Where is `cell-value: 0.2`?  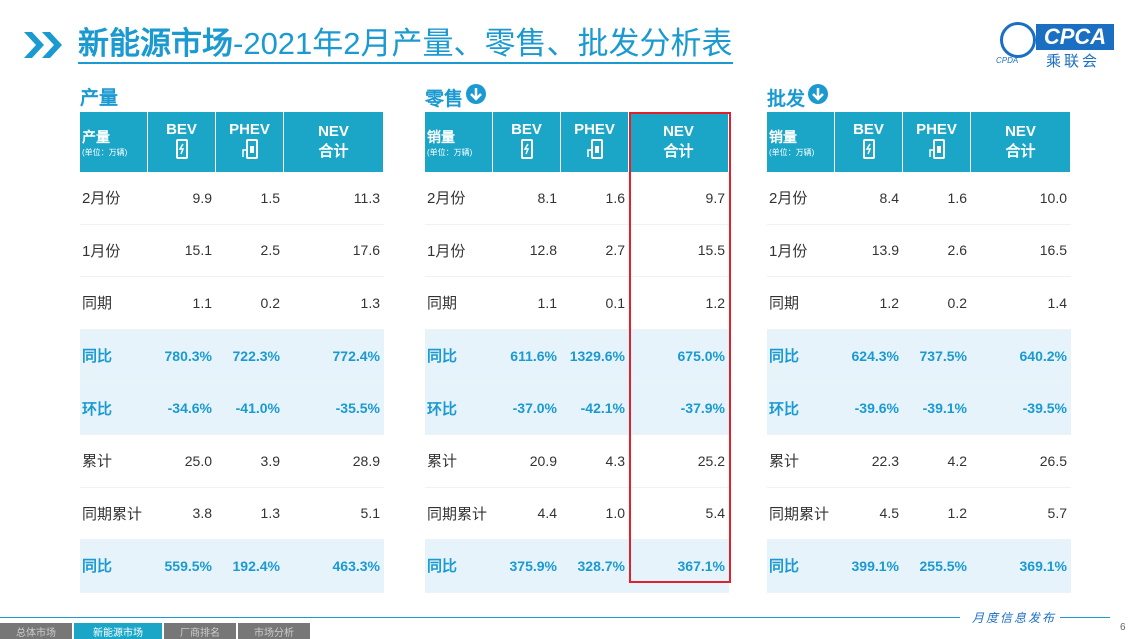
cell-value: 0.2 is located at coordinates (270, 302).